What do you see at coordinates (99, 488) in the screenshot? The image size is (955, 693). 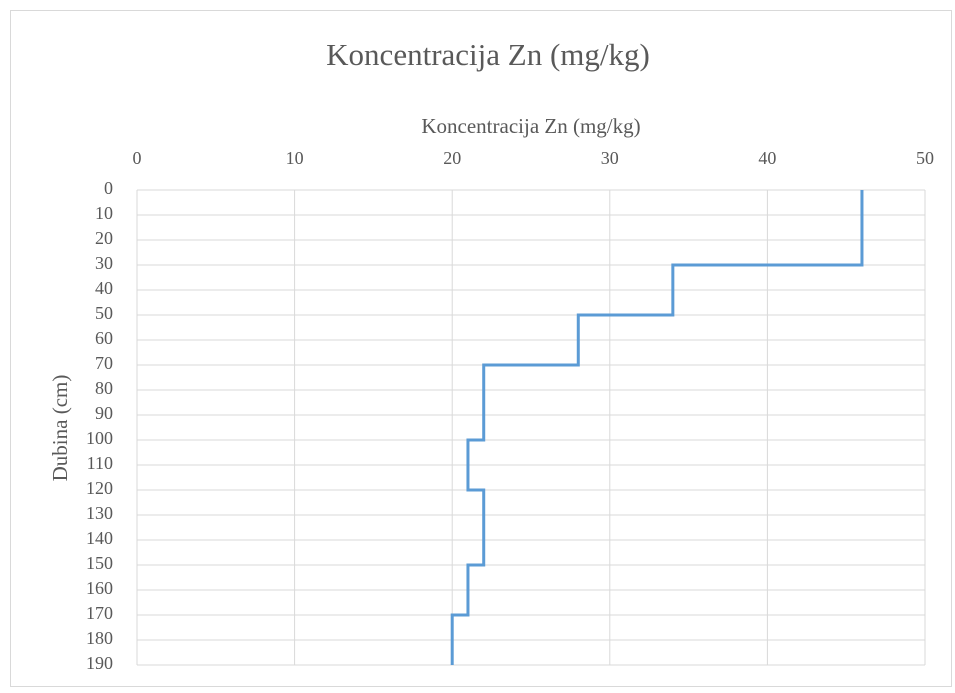 I see `y-tick-label: 120` at bounding box center [99, 488].